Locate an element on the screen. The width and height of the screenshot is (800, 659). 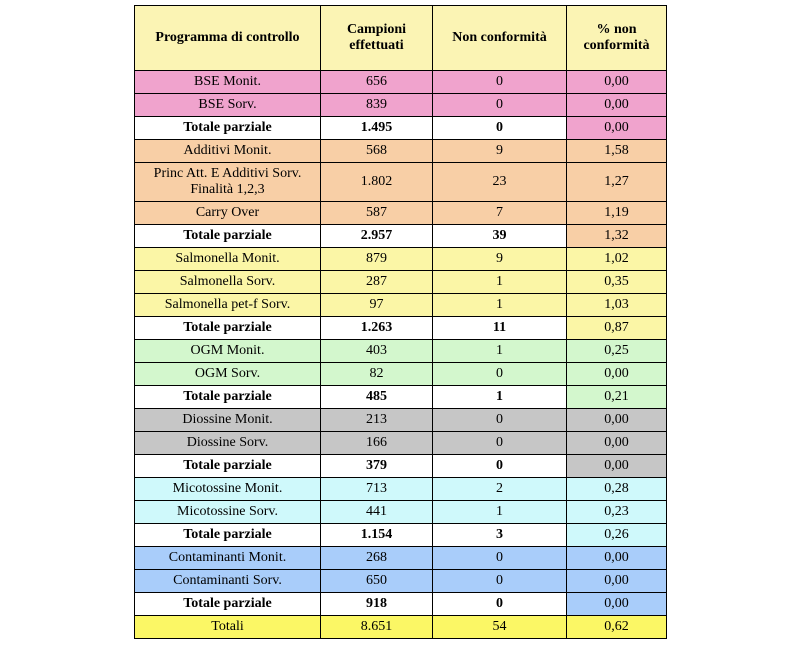
percent-cell: 0,25 is located at coordinates (616, 351).